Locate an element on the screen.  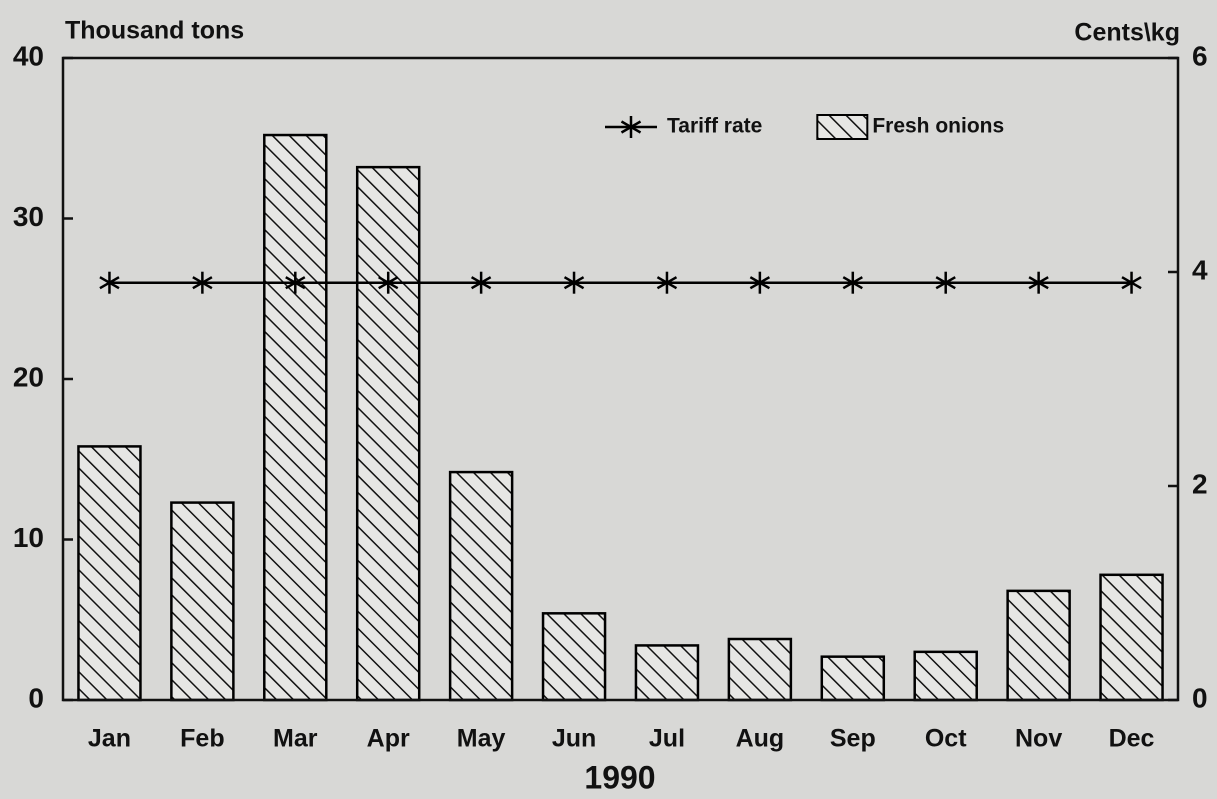
x-tick-label: Jul is located at coordinates (667, 739).